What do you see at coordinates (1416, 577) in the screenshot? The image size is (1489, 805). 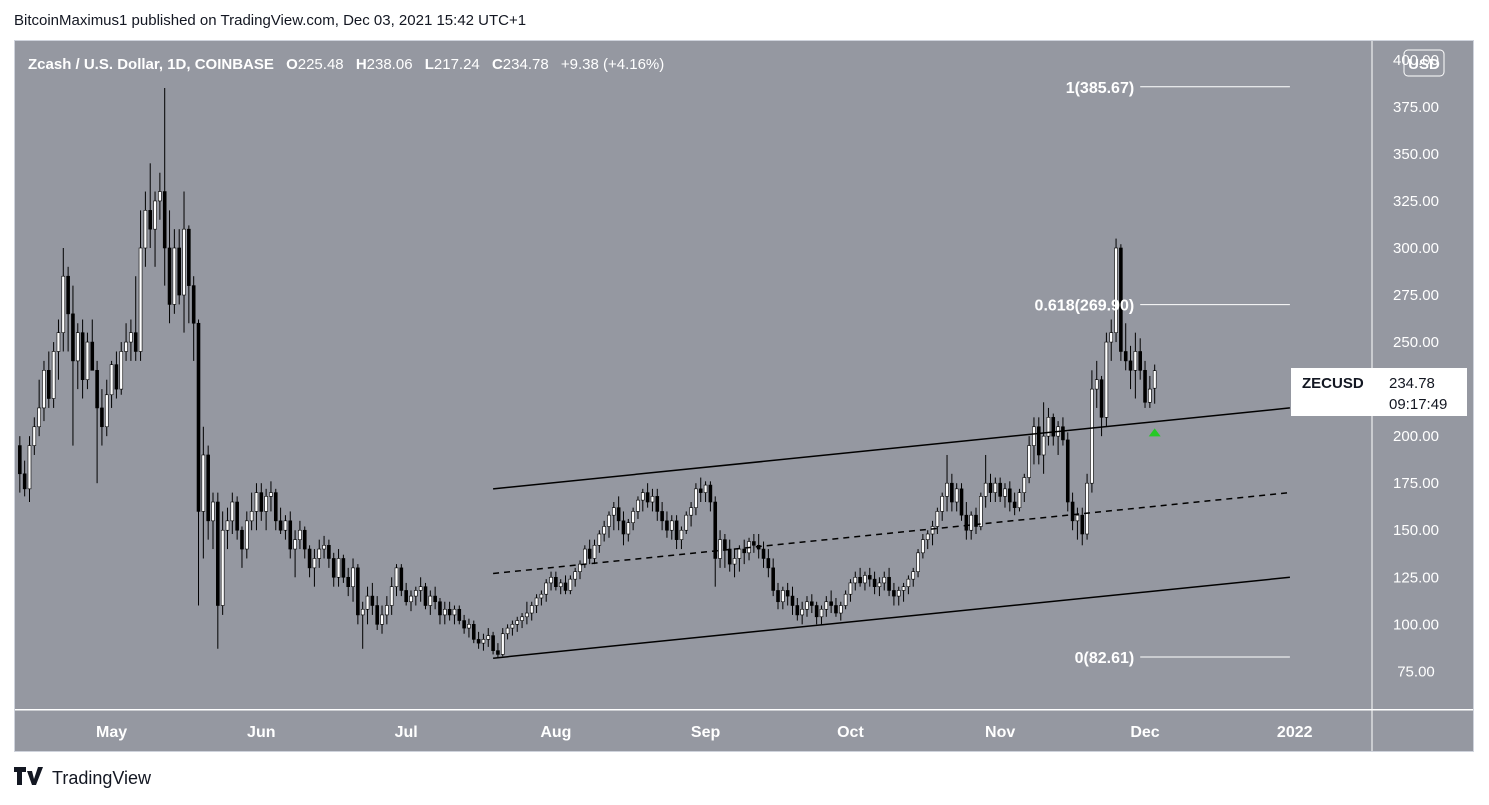 I see `y-tick-label: 125.00` at bounding box center [1416, 577].